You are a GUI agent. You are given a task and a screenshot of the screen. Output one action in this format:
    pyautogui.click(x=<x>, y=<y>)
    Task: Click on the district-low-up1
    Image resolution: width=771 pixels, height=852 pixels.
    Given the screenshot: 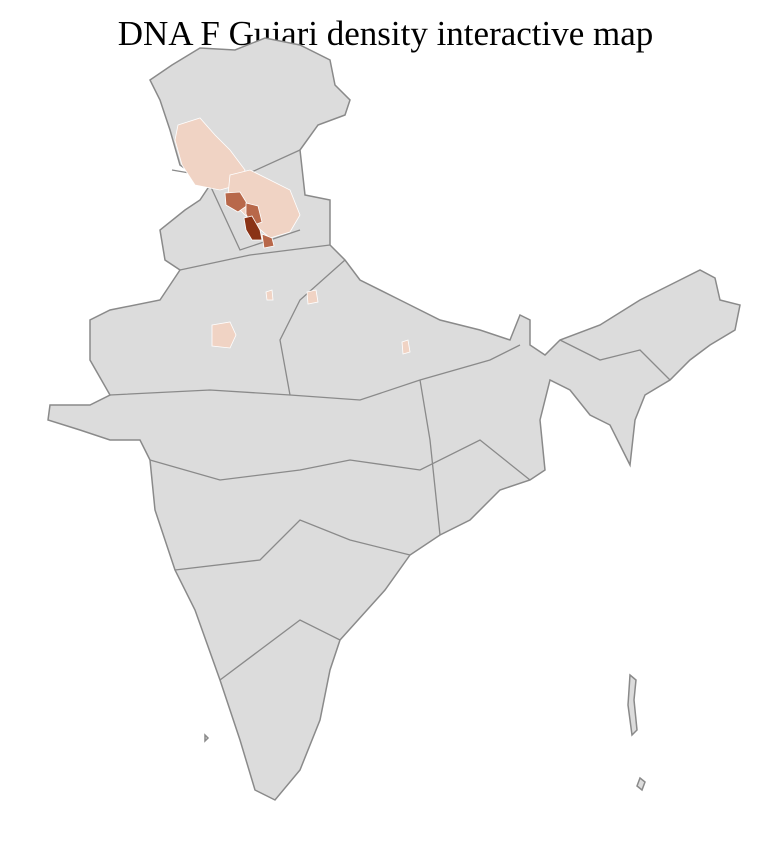 What is the action you would take?
    pyautogui.click(x=312, y=297)
    